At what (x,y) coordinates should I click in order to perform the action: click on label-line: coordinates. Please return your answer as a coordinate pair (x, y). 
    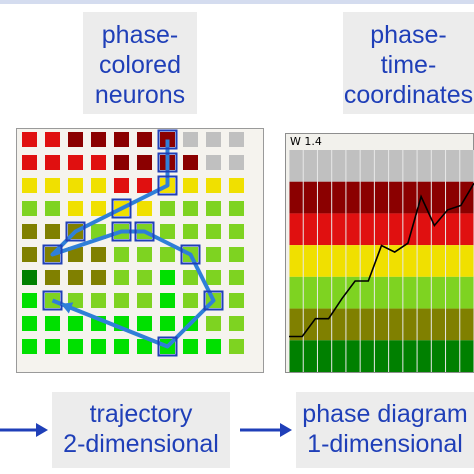
    Looking at the image, I should click on (408, 95).